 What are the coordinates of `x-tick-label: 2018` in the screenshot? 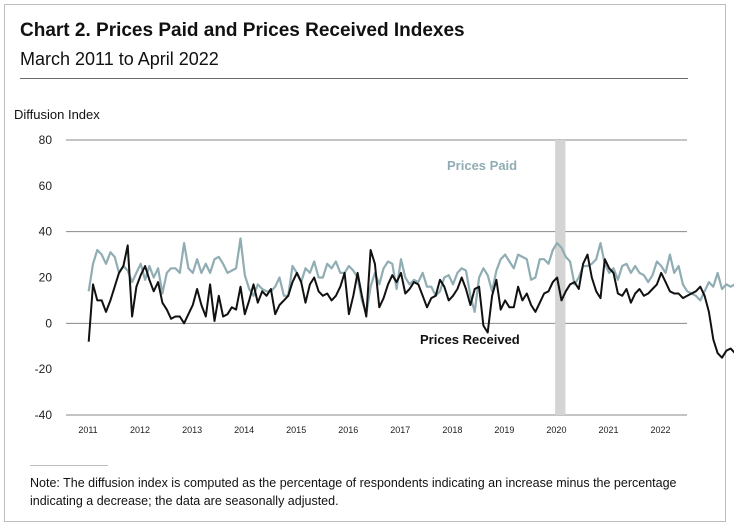 It's located at (452, 430).